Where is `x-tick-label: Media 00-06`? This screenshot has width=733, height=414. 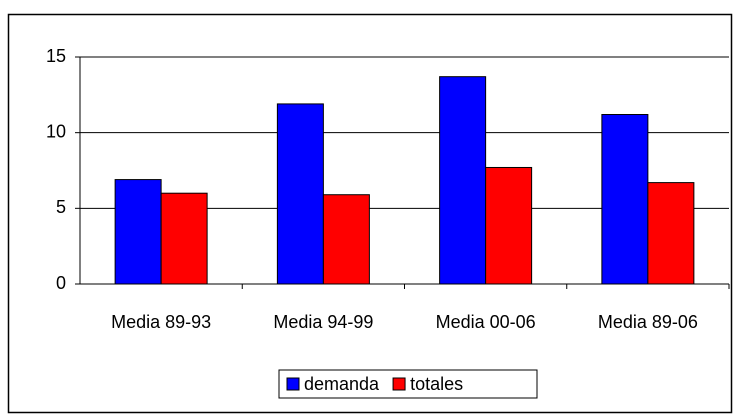
x-tick-label: Media 00-06 is located at coordinates (486, 322).